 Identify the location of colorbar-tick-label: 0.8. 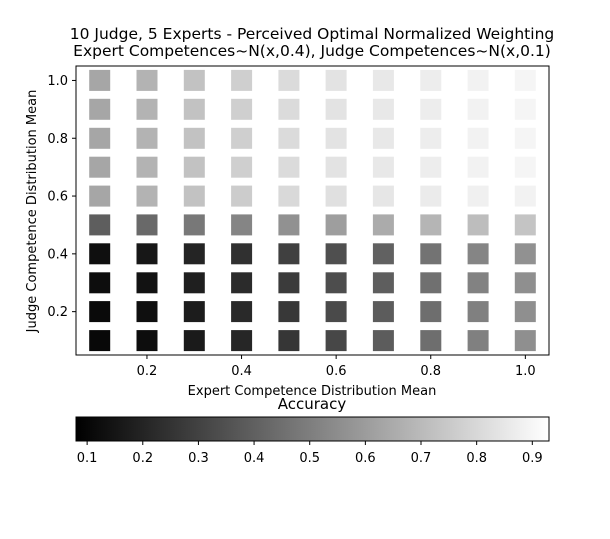
(476, 458).